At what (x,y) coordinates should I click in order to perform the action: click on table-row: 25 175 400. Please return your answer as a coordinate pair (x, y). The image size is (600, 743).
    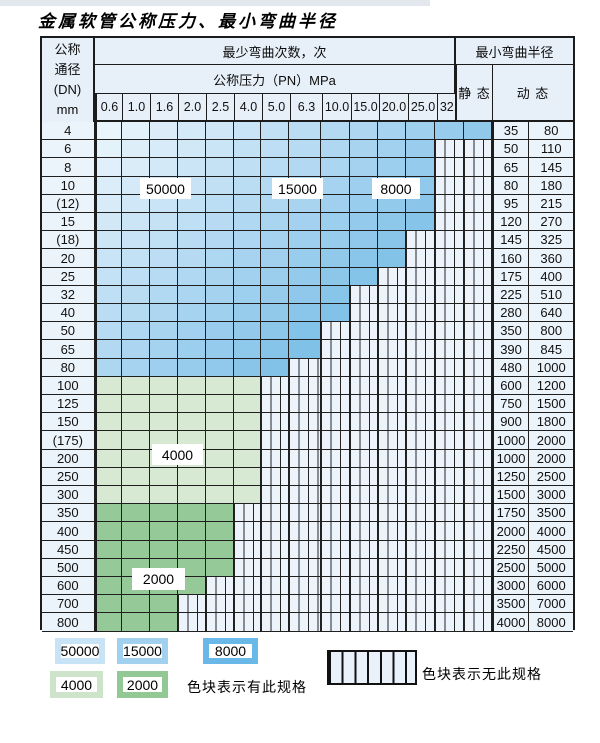
    Looking at the image, I should click on (308, 276).